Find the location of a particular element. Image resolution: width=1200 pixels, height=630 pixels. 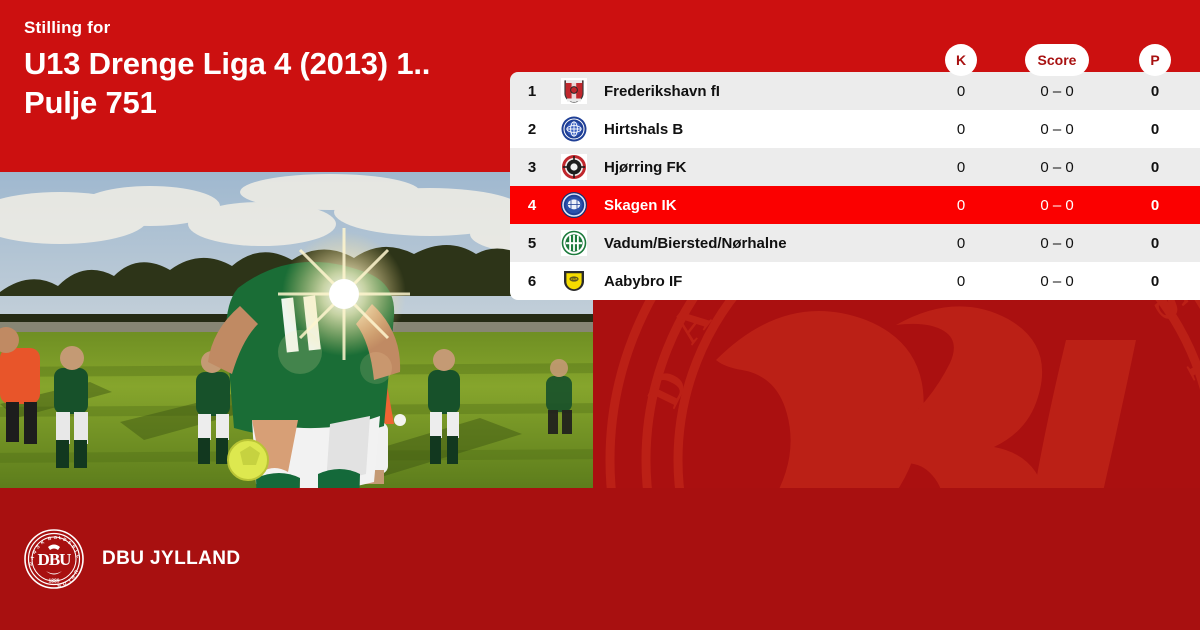

row-team-name: Aabybro IF is located at coordinates (643, 281).